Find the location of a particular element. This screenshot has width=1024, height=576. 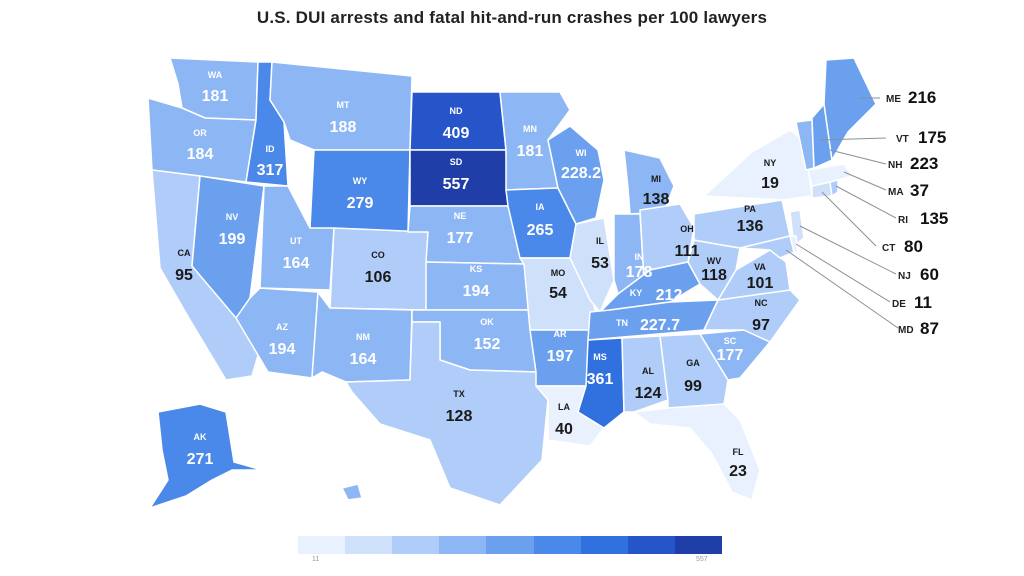

state-tx is located at coordinates (447, 413).